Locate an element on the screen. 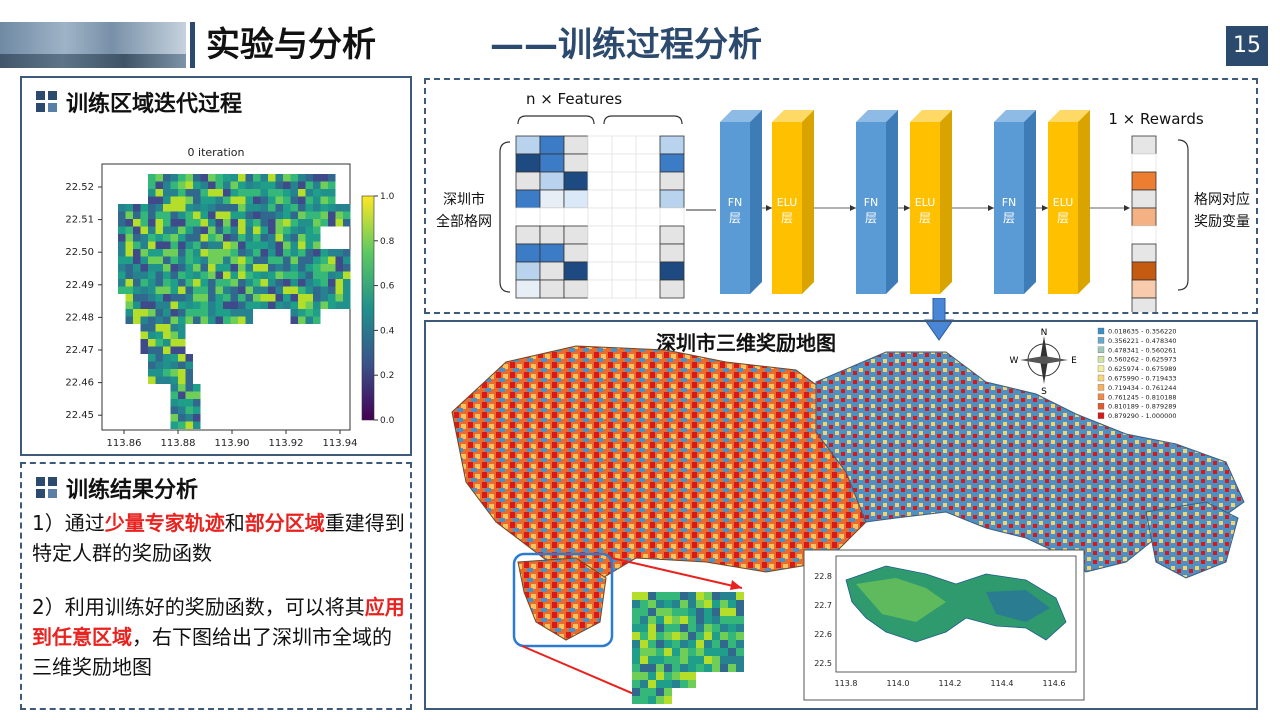  svg-text: E is located at coordinates (1074, 361).